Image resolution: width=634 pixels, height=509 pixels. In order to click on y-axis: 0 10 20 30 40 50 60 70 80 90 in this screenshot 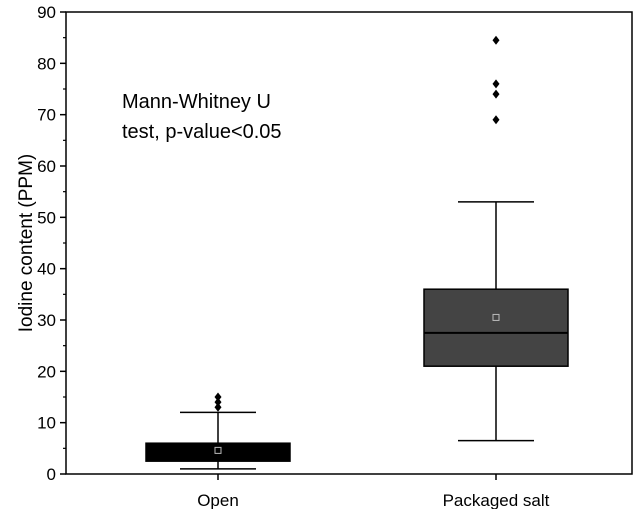, I will do `click(51, 243)`.